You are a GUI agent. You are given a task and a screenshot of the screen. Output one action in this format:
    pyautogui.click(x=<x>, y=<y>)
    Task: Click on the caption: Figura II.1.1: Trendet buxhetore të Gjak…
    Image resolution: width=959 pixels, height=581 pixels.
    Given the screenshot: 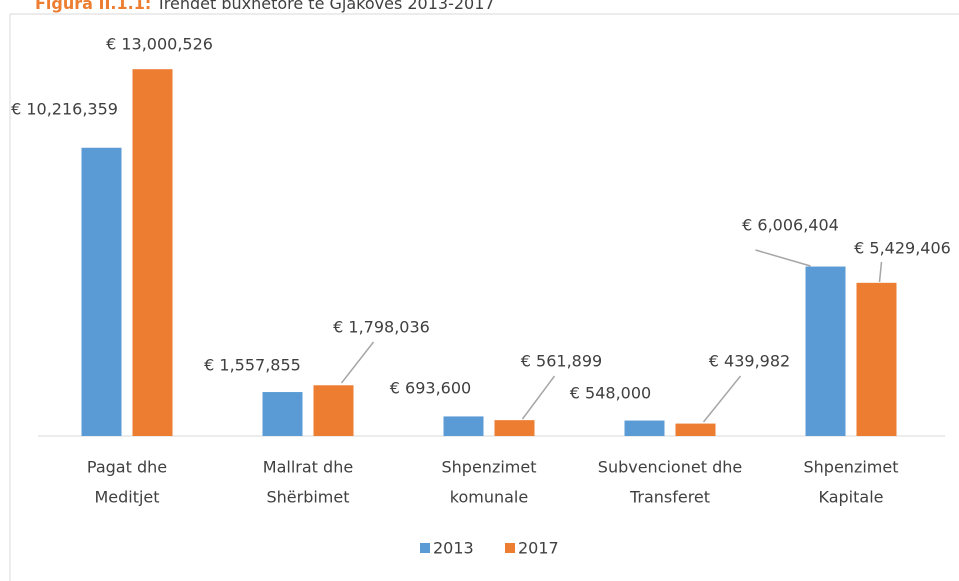 What is the action you would take?
    pyautogui.click(x=265, y=6)
    